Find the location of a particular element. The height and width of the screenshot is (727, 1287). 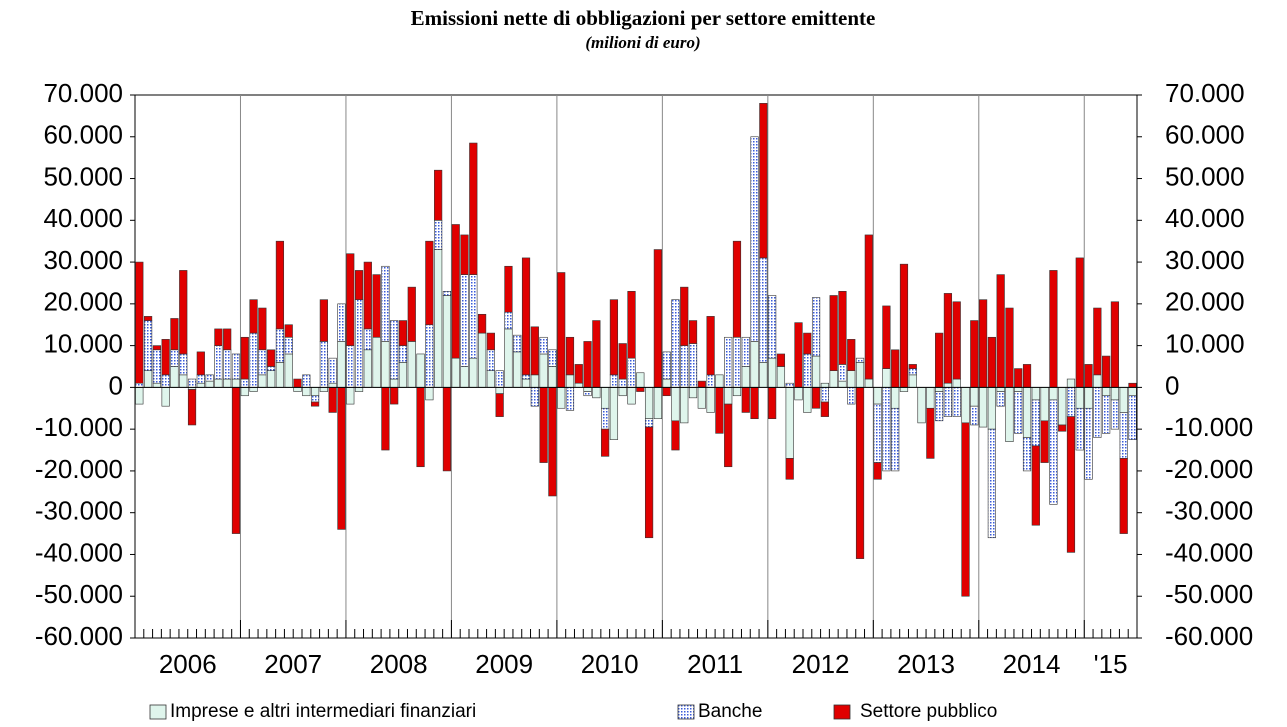

y-tick-label: 60.000 is located at coordinates (83, 135).